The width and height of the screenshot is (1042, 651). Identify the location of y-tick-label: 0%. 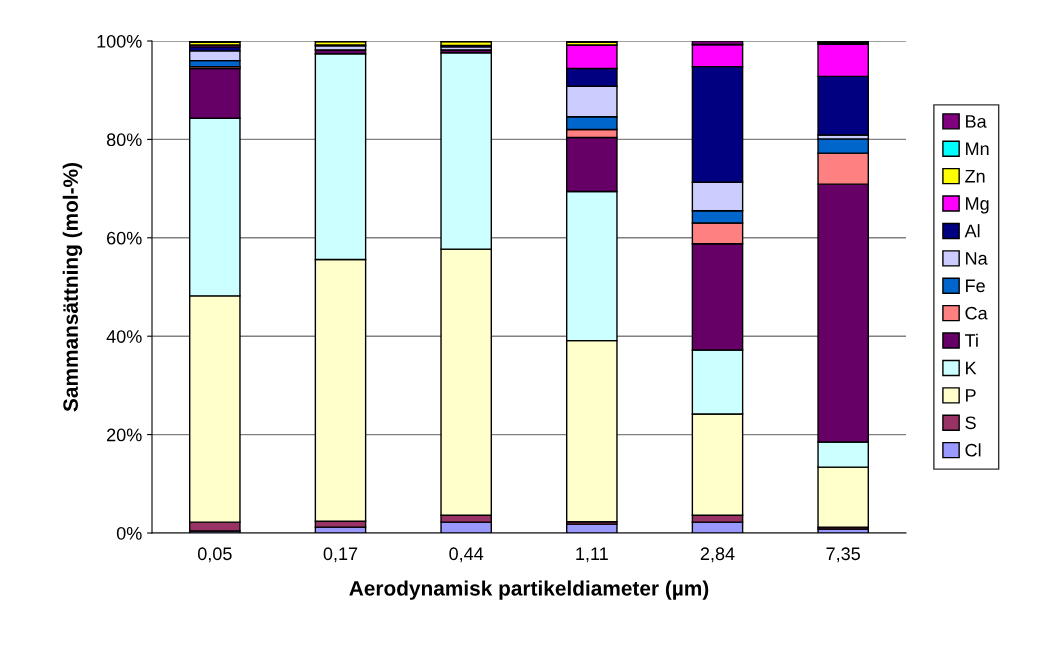
(129, 533).